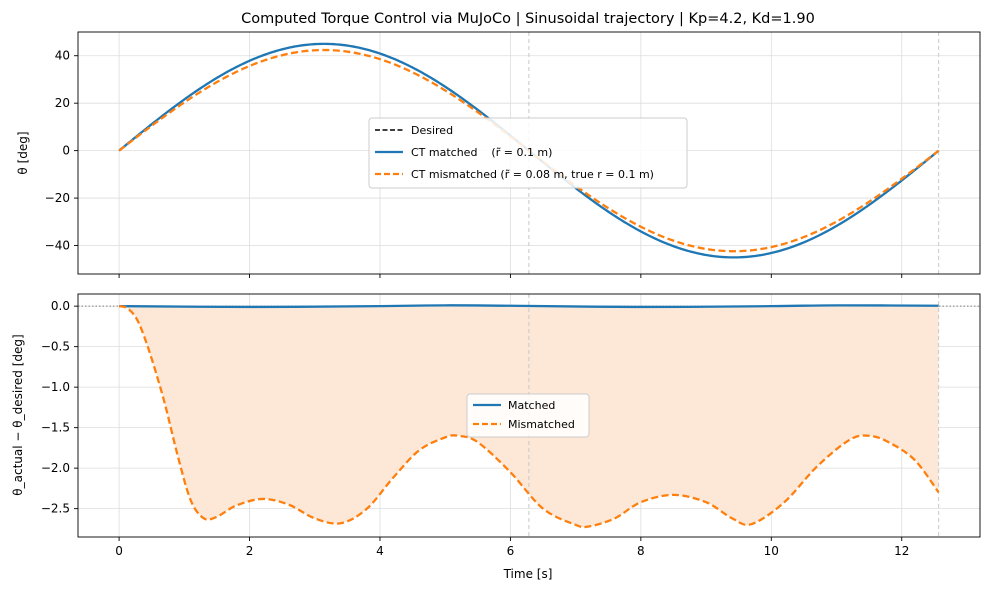 The image size is (989, 590). I want to click on top-ytick-label: −40, so click(57, 246).